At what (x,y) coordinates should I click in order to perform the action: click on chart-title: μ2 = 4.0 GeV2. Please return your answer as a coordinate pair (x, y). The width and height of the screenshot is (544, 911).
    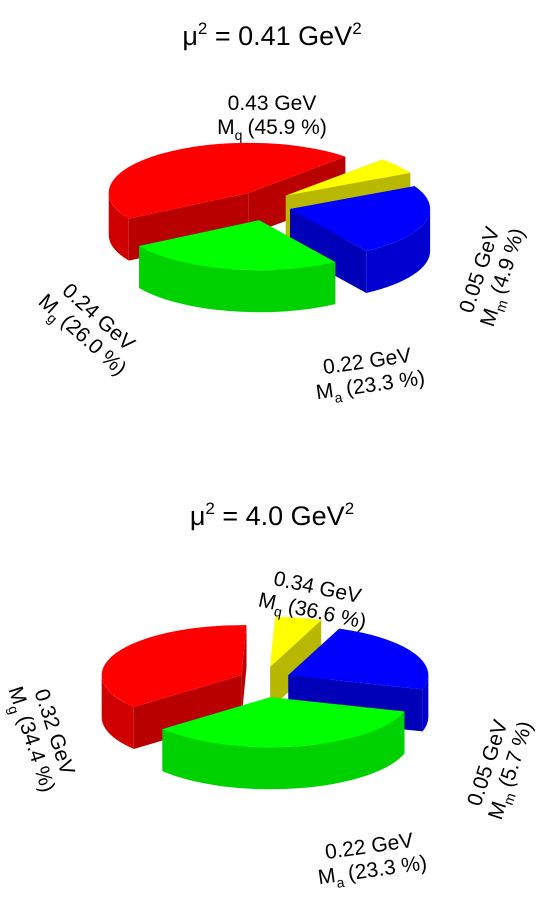
    Looking at the image, I should click on (272, 515).